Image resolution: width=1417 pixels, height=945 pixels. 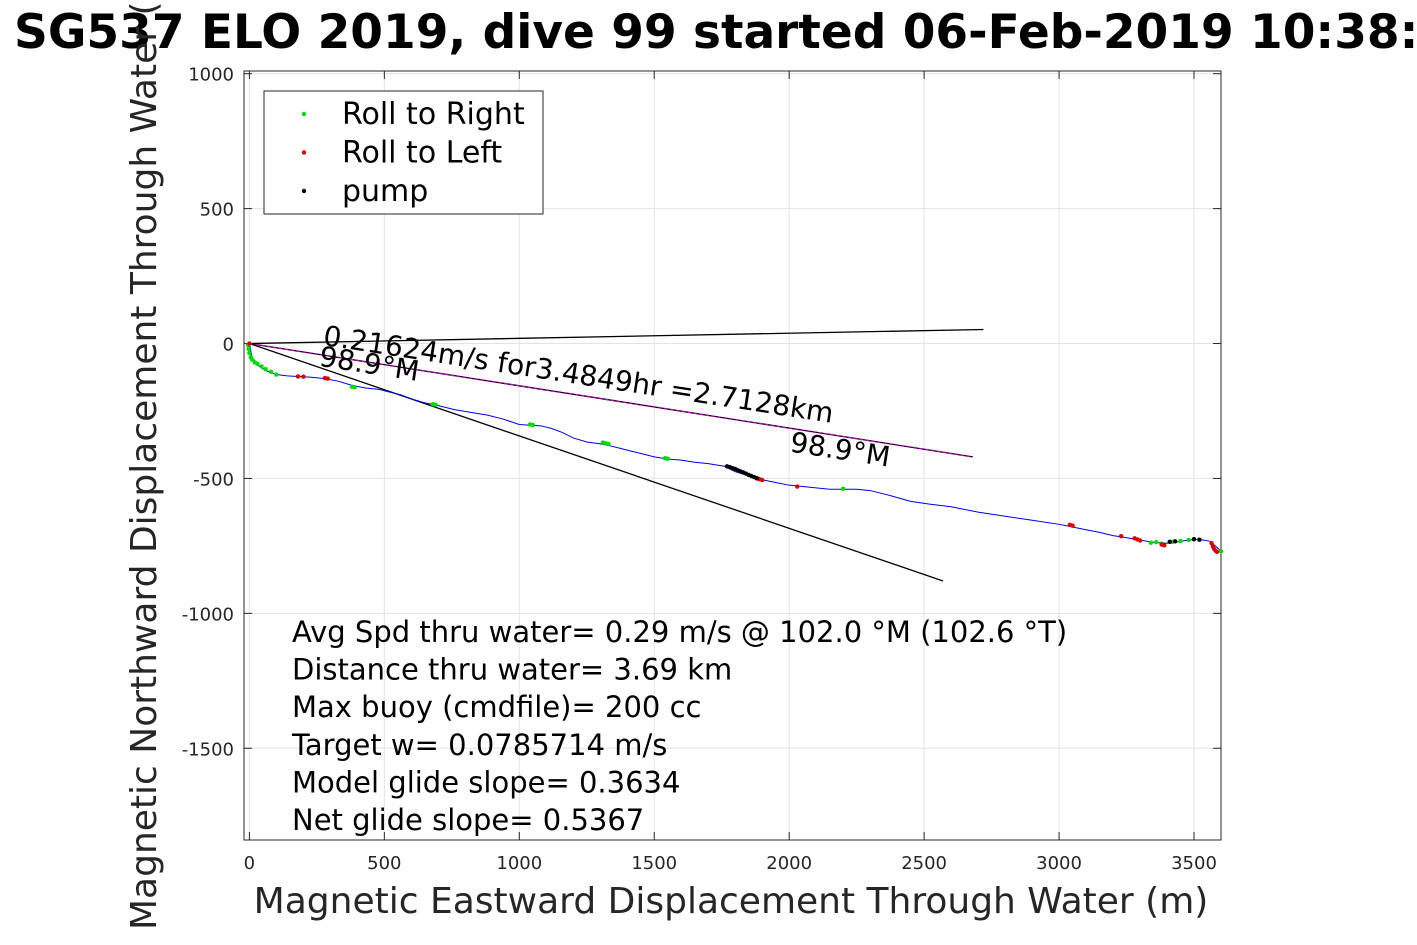 I want to click on y-tick-label: 0, so click(x=228, y=345).